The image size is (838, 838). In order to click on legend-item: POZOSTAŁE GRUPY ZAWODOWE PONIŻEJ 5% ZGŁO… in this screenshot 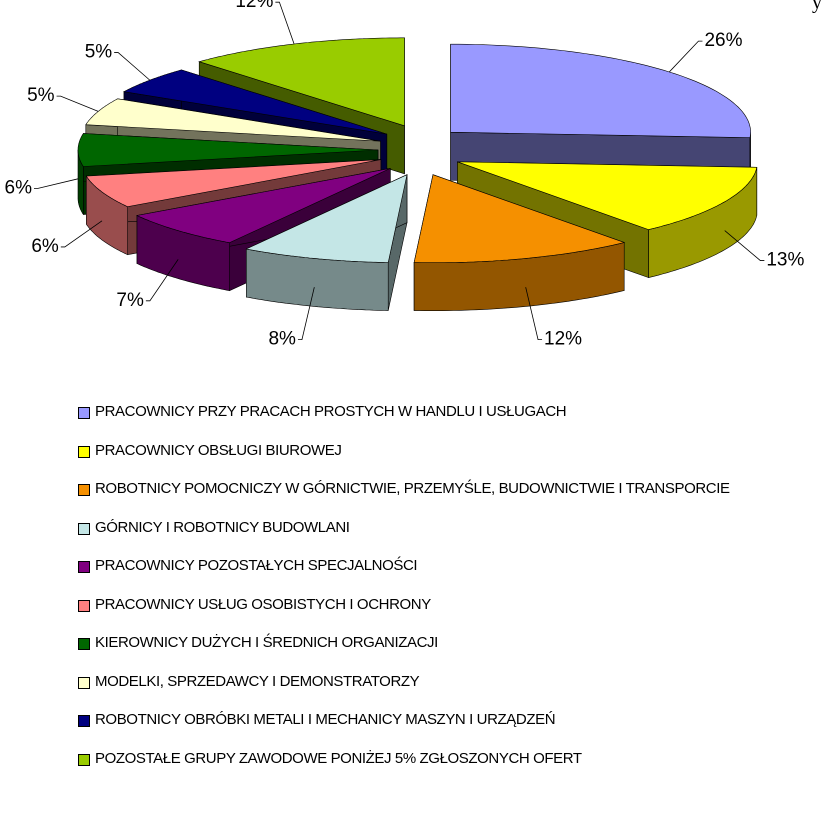, I will do `click(448, 770)`.